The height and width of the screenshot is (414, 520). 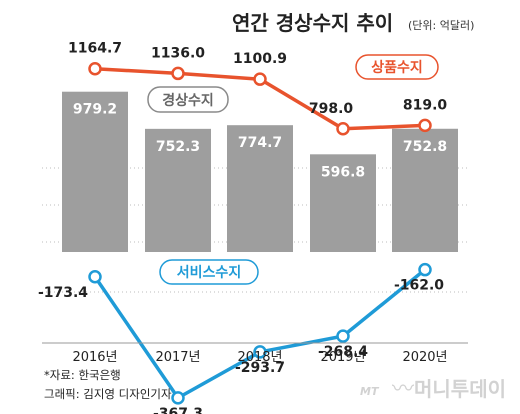 I want to click on x-tick-2: 2017년, so click(x=177, y=357).